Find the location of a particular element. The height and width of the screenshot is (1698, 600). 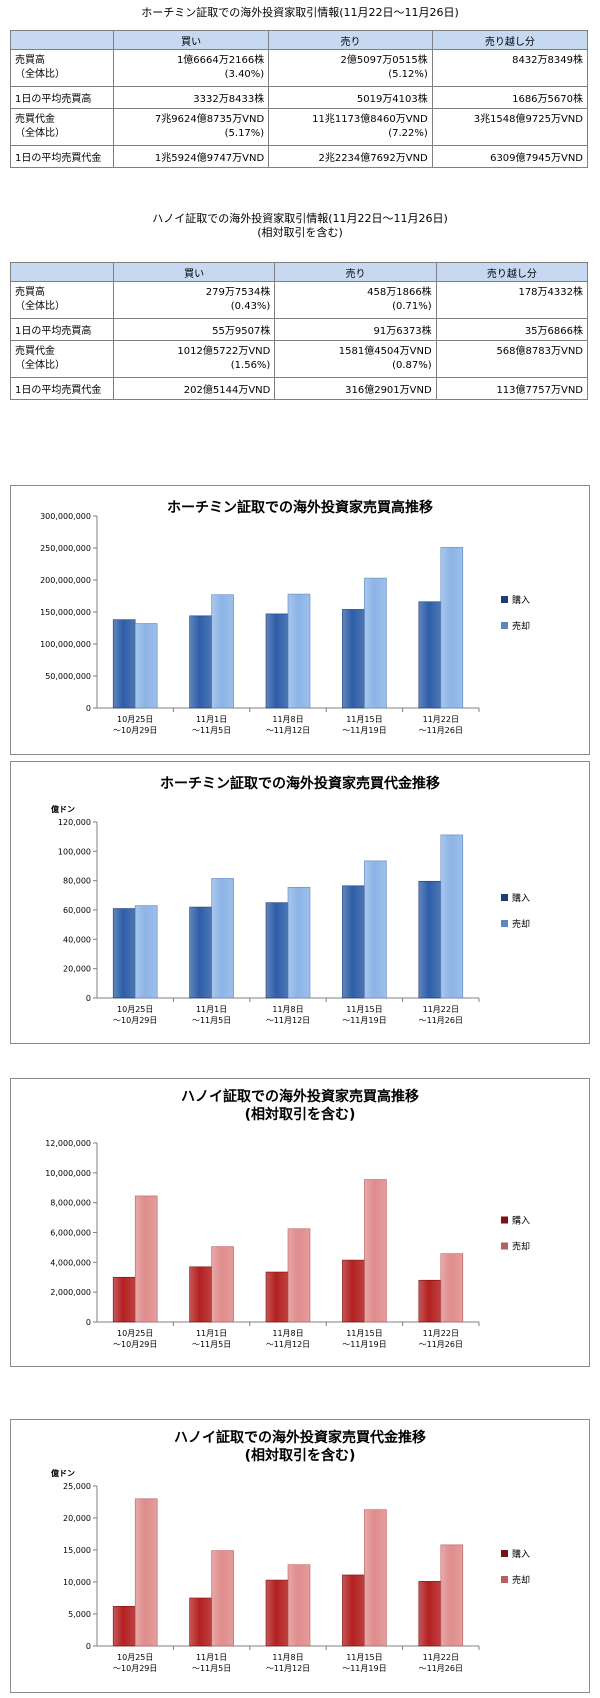

y-tick-label: 2,000,000 is located at coordinates (70, 1292).